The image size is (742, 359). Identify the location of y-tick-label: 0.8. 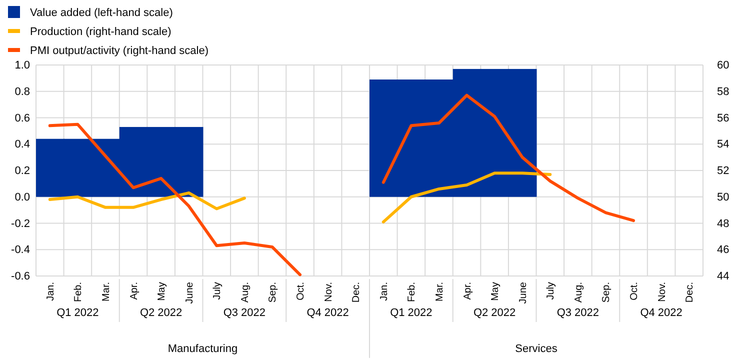
(22, 92).